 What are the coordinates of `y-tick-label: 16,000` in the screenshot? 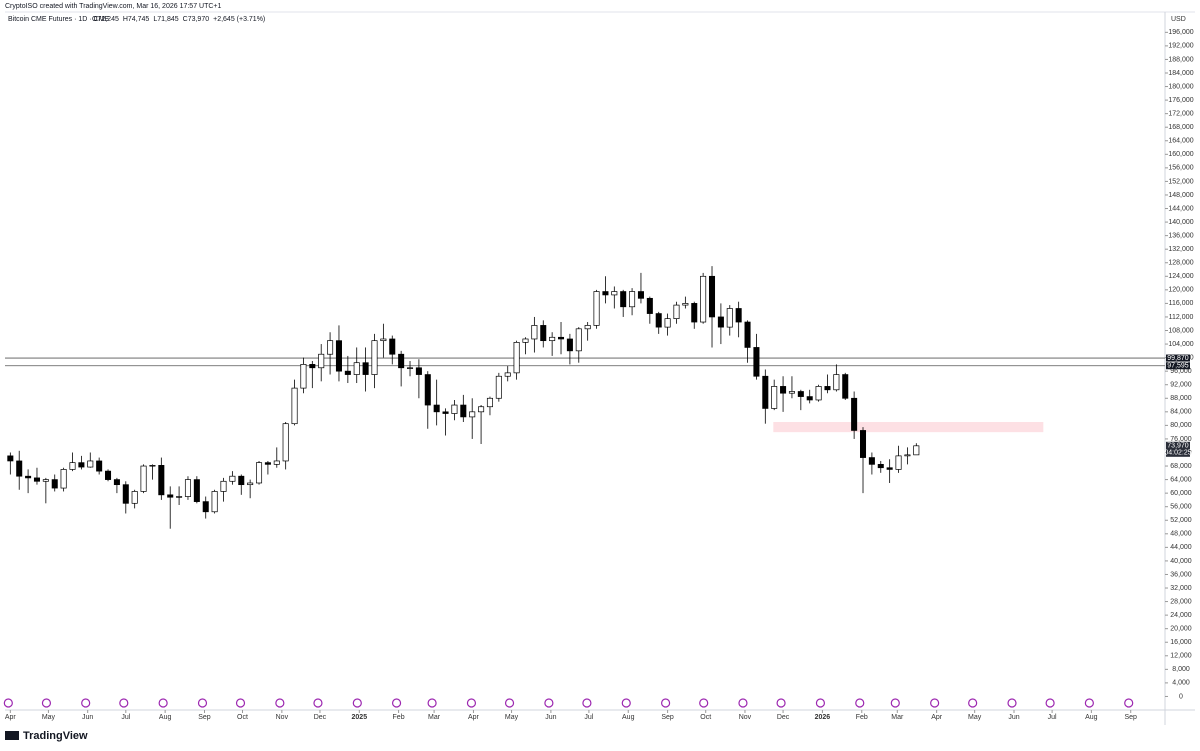 It's located at (1181, 642).